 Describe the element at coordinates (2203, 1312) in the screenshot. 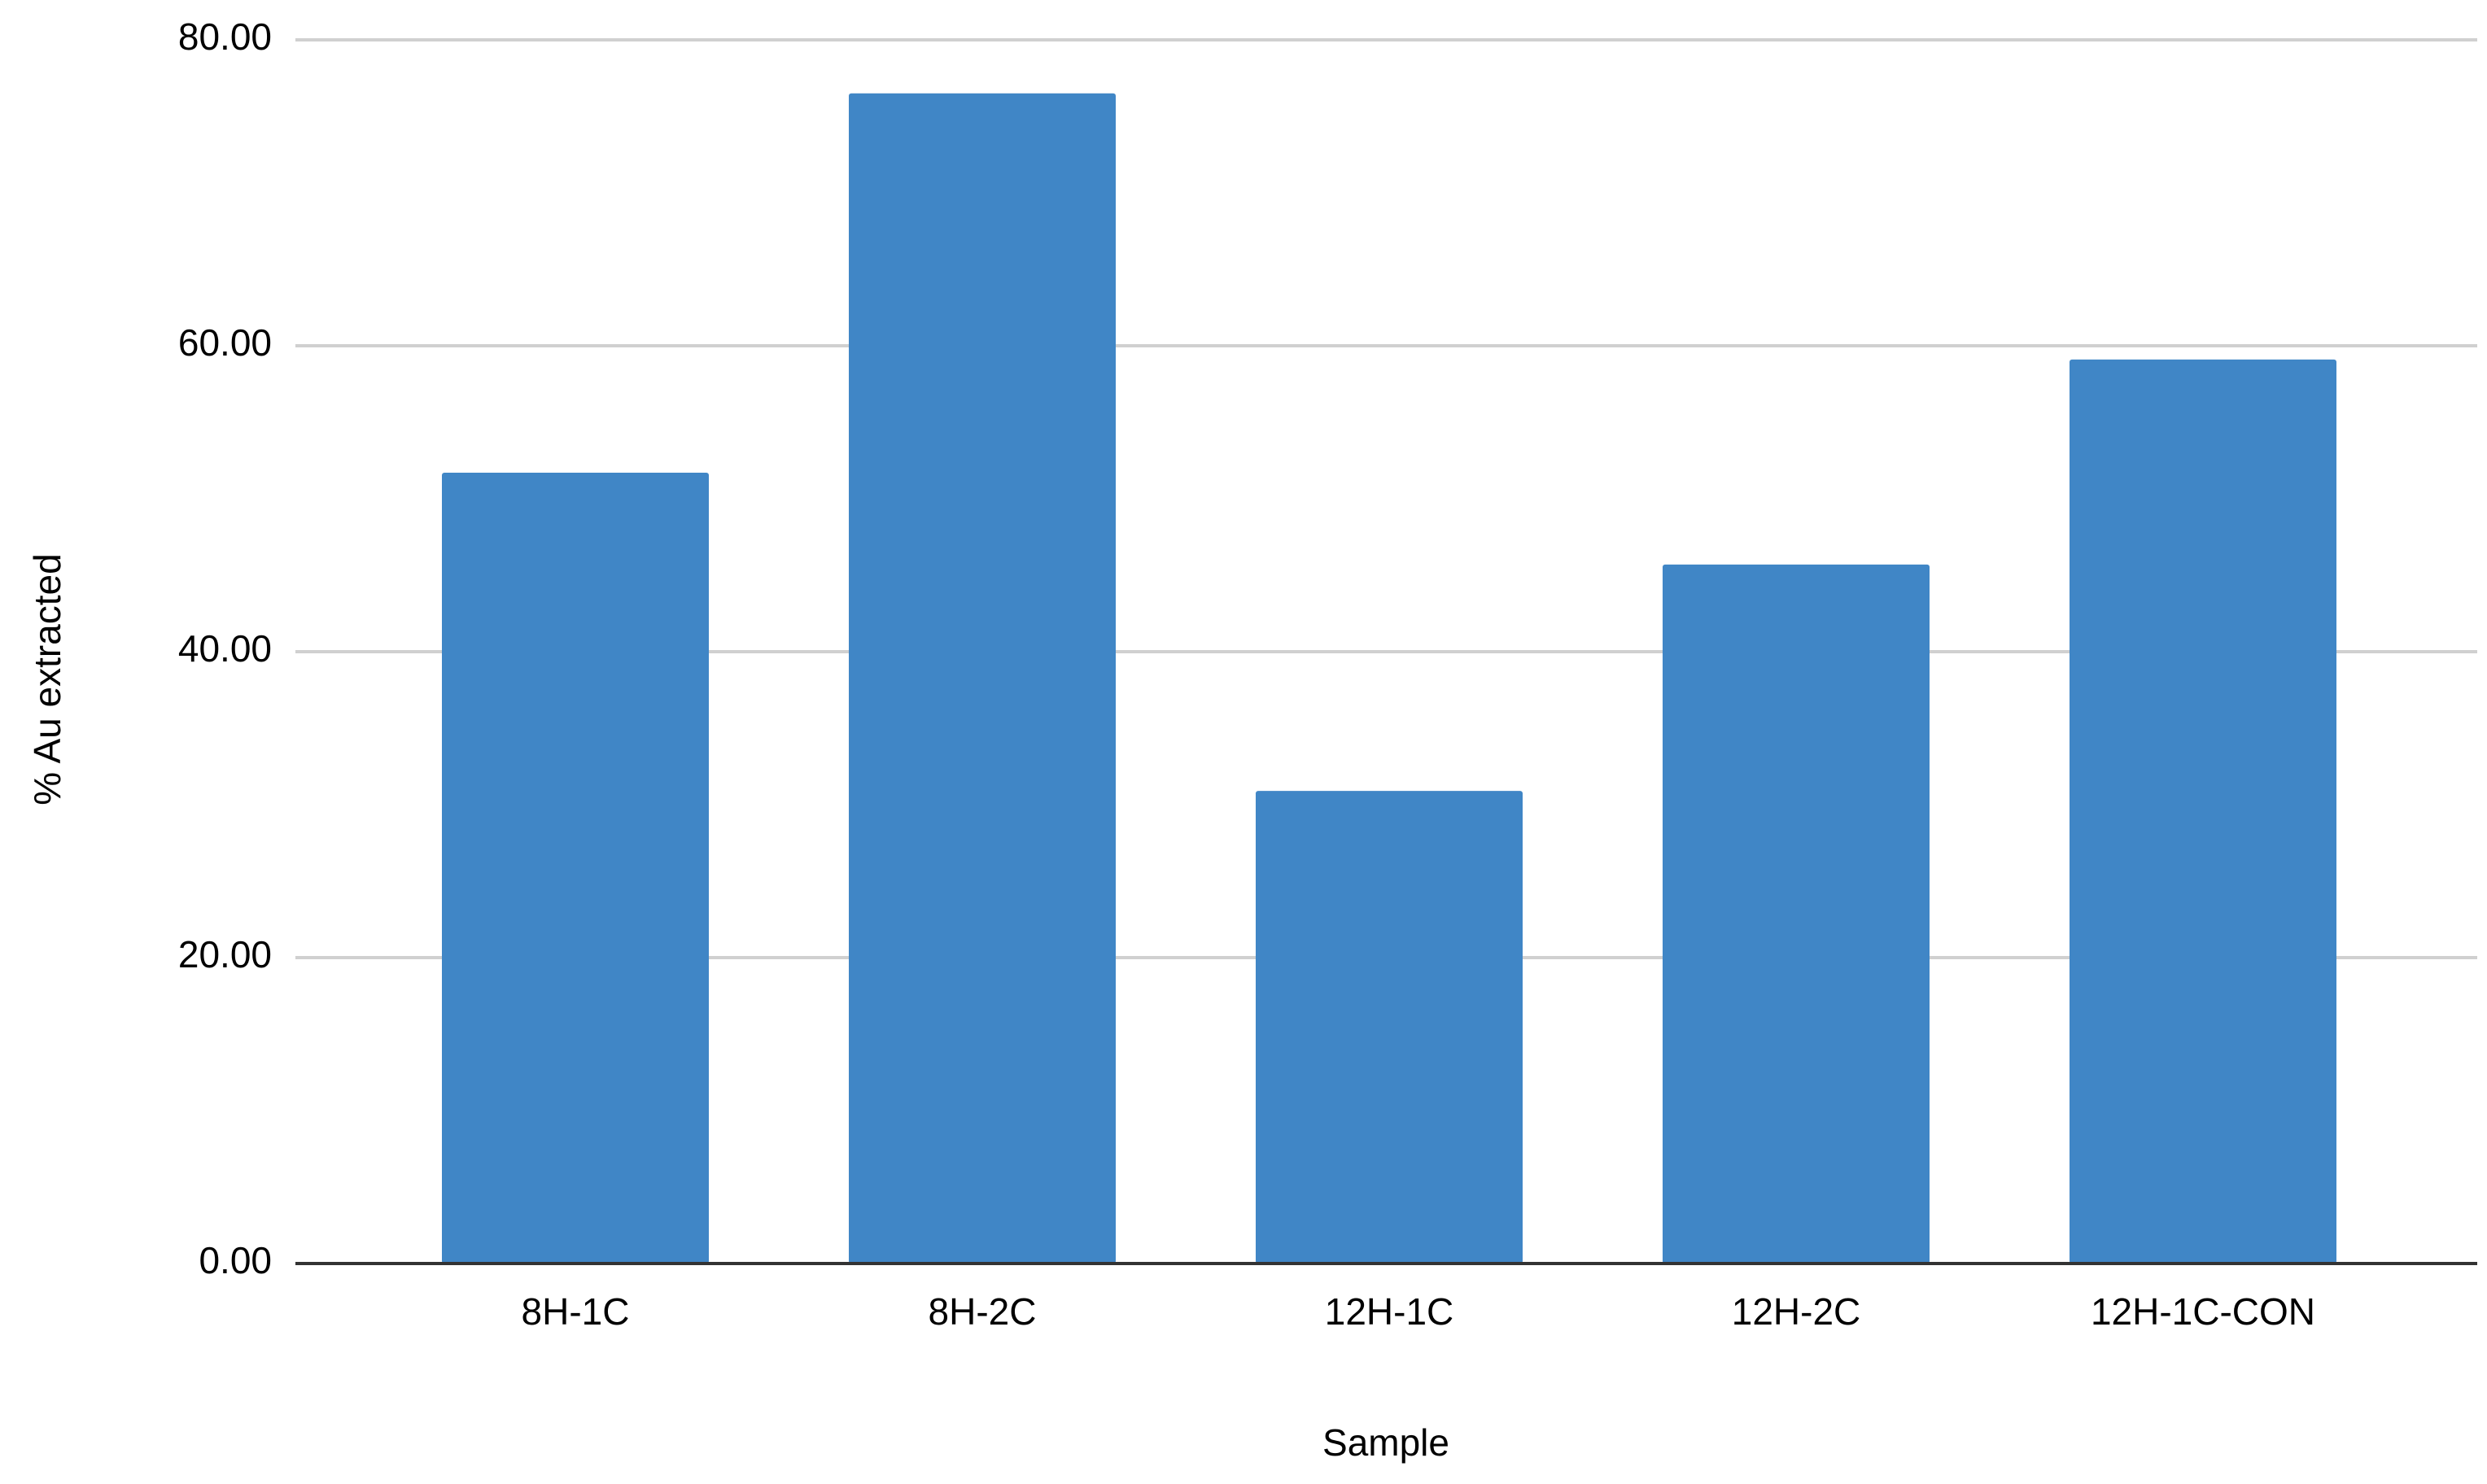

I see `x-tick-label: 12H-1C-CON` at that location.